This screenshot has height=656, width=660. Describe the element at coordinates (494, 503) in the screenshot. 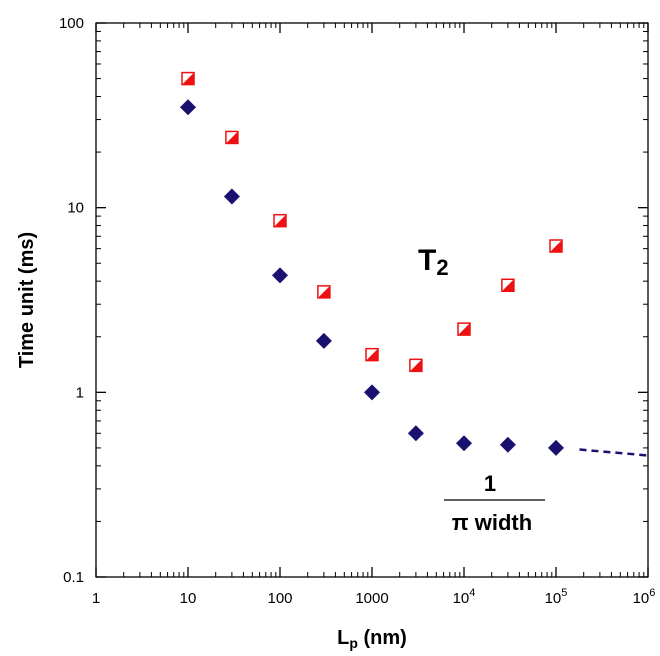

I see `fraction-annotation: 1 π width` at that location.